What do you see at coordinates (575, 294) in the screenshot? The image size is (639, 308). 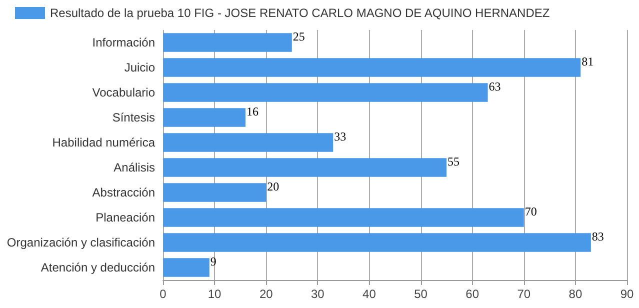 I see `x-tick-label: 80` at bounding box center [575, 294].